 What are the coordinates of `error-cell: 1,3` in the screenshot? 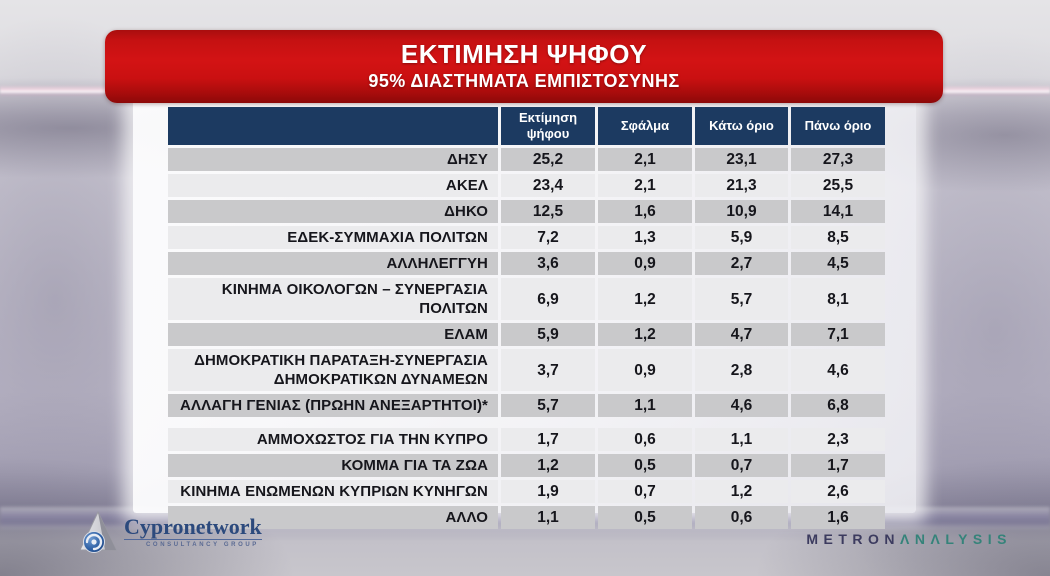 It's located at (645, 237).